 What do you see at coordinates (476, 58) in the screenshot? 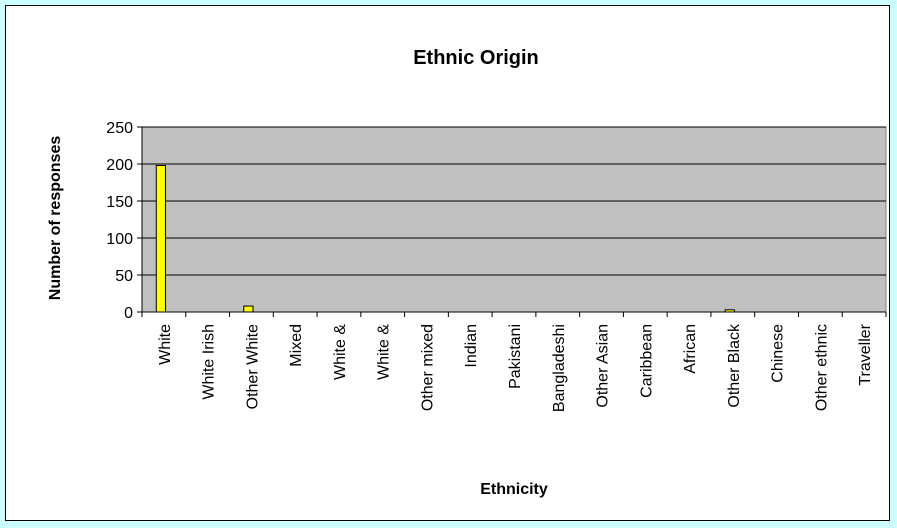
I see `chart-title: Ethnic Origin` at bounding box center [476, 58].